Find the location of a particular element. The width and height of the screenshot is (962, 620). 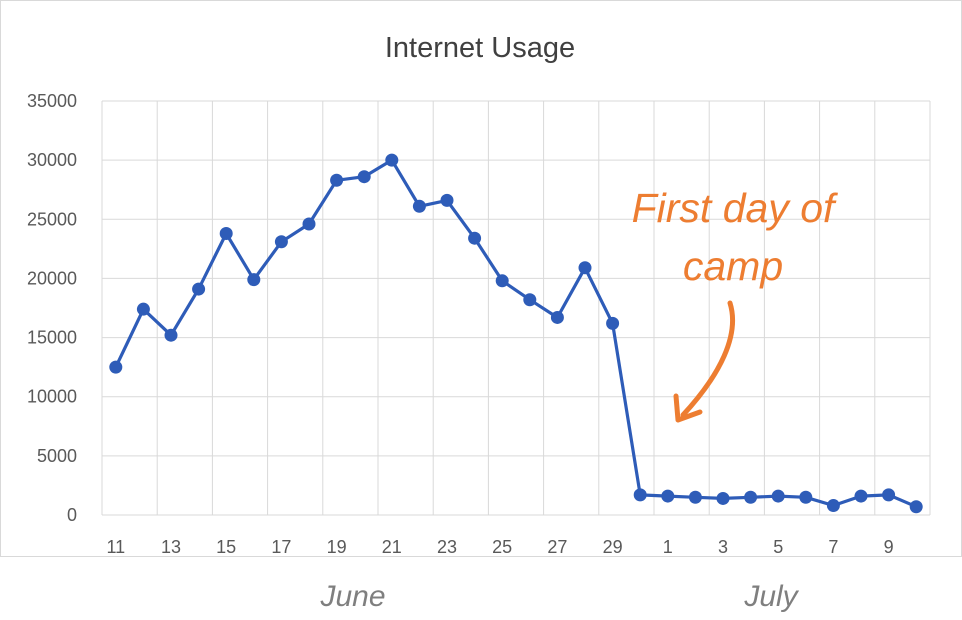

x-tick-label: 29 is located at coordinates (613, 547).